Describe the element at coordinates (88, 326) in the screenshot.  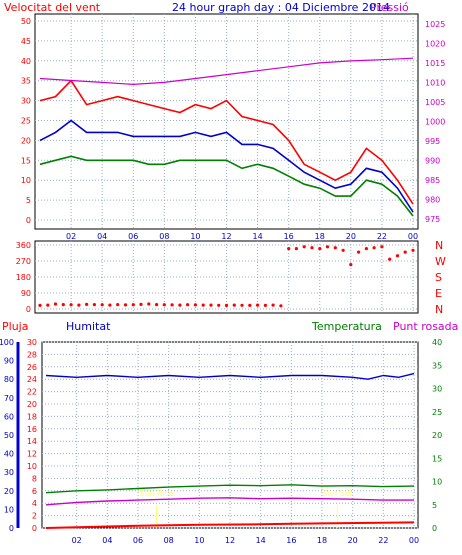
I see `humidity-label: Humitat` at that location.